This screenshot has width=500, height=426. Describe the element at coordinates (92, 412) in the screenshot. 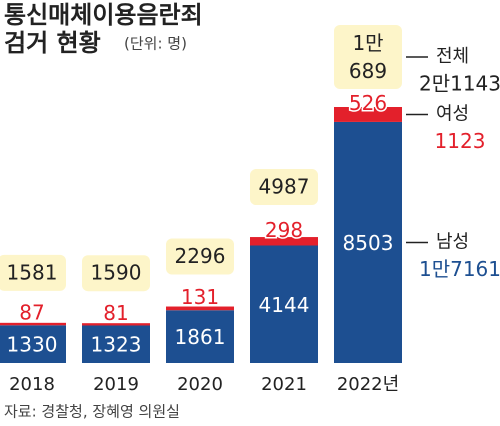

I see `source: 자료: 경찰청, 장혜영 의원실` at that location.